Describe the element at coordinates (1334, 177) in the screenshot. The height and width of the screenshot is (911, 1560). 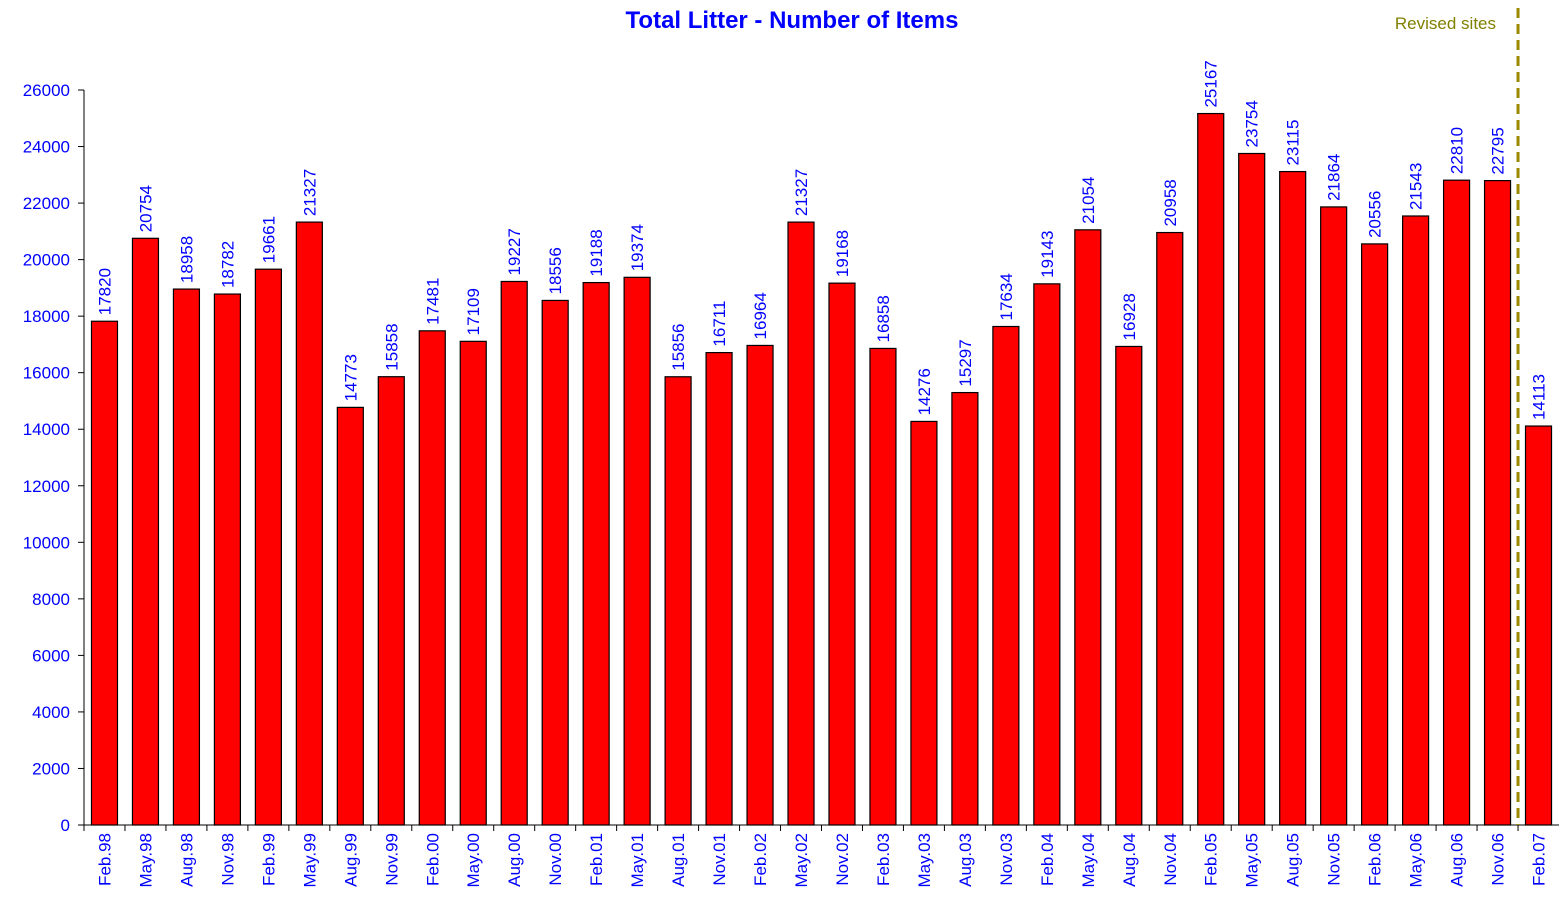
I see `data-label: 21864` at that location.